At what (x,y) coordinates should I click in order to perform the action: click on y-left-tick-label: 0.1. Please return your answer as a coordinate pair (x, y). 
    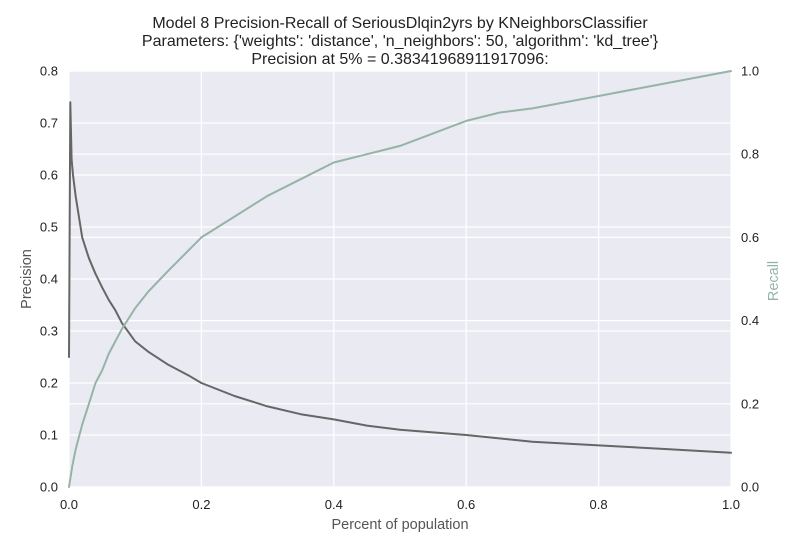
    Looking at the image, I should click on (49, 435).